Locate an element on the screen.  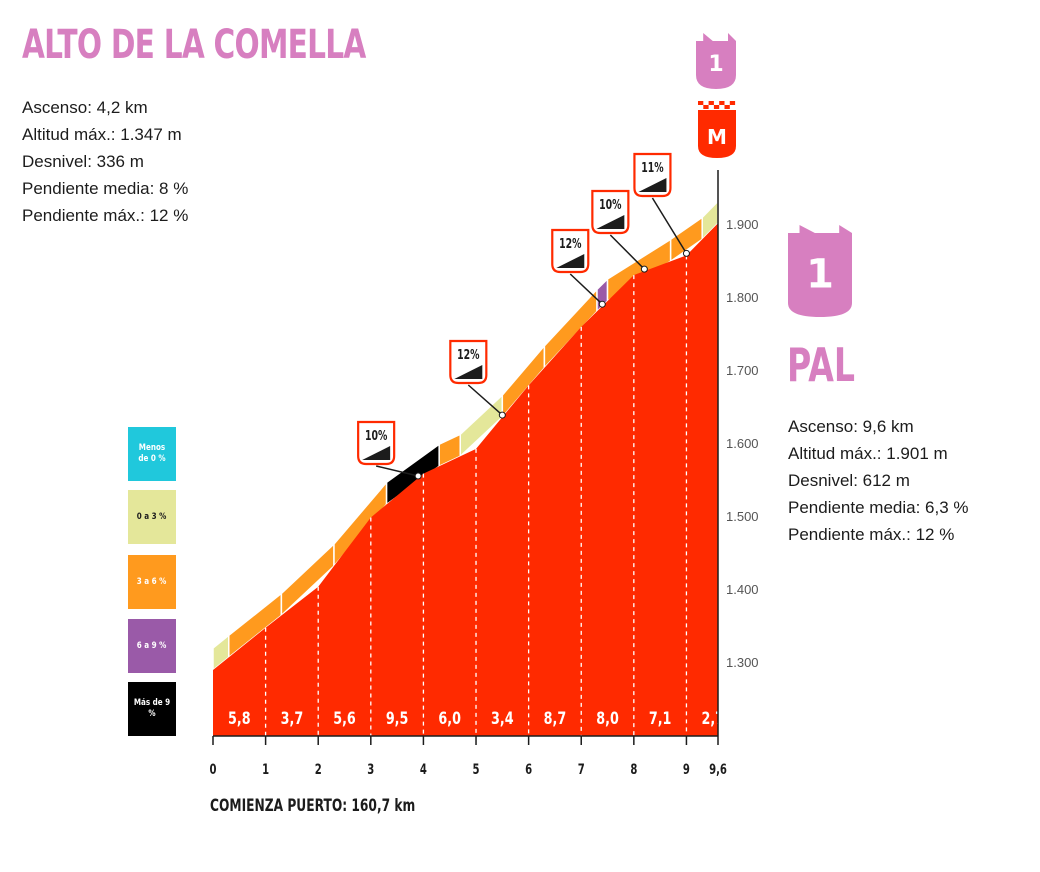
climb2-stat-4: Pendiente máx.: 12 % is located at coordinates (871, 534).